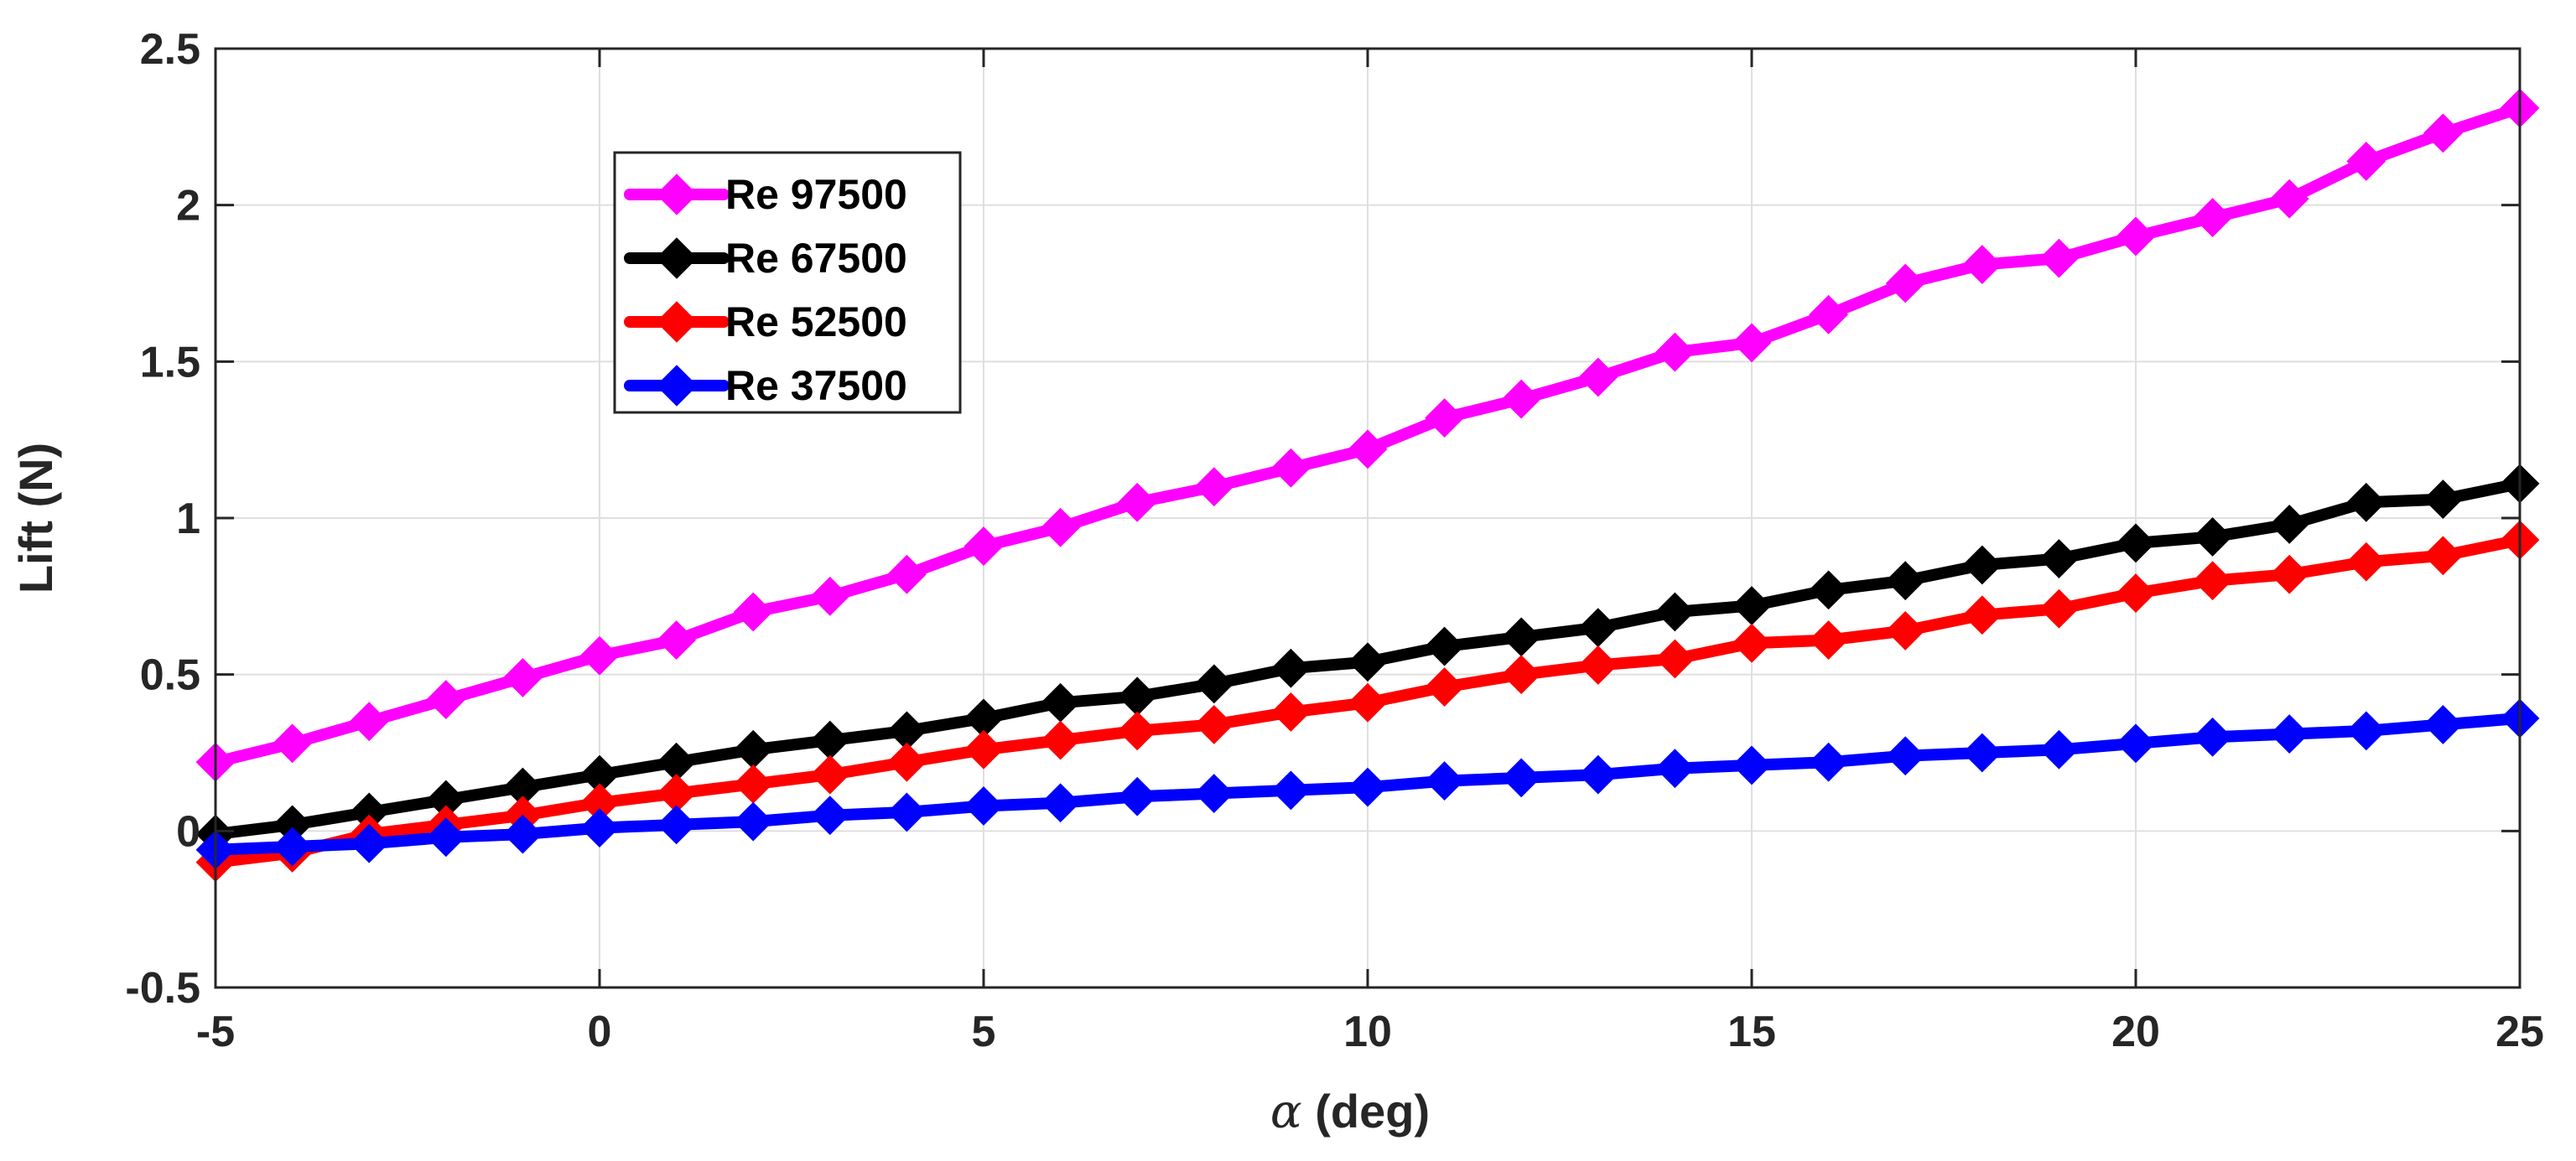  Describe the element at coordinates (170, 362) in the screenshot. I see `y-tick-label: 1.5` at that location.